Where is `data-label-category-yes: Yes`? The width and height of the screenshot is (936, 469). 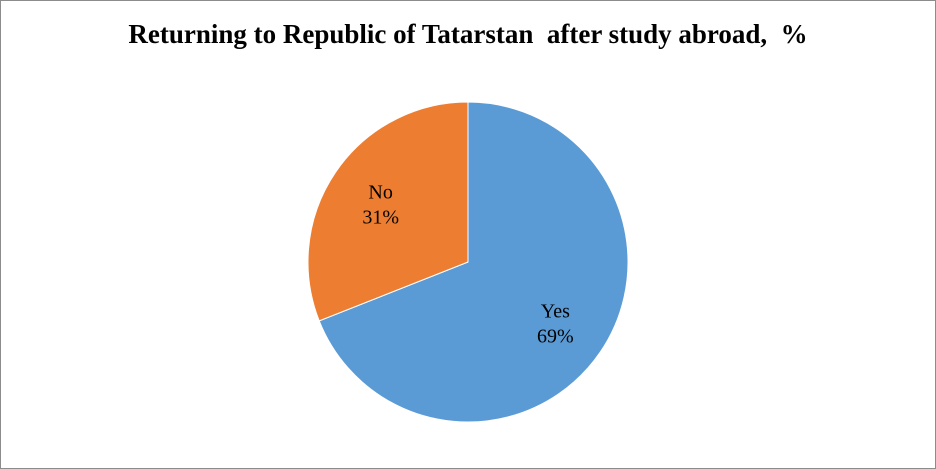 data-label-category-yes: Yes is located at coordinates (555, 311).